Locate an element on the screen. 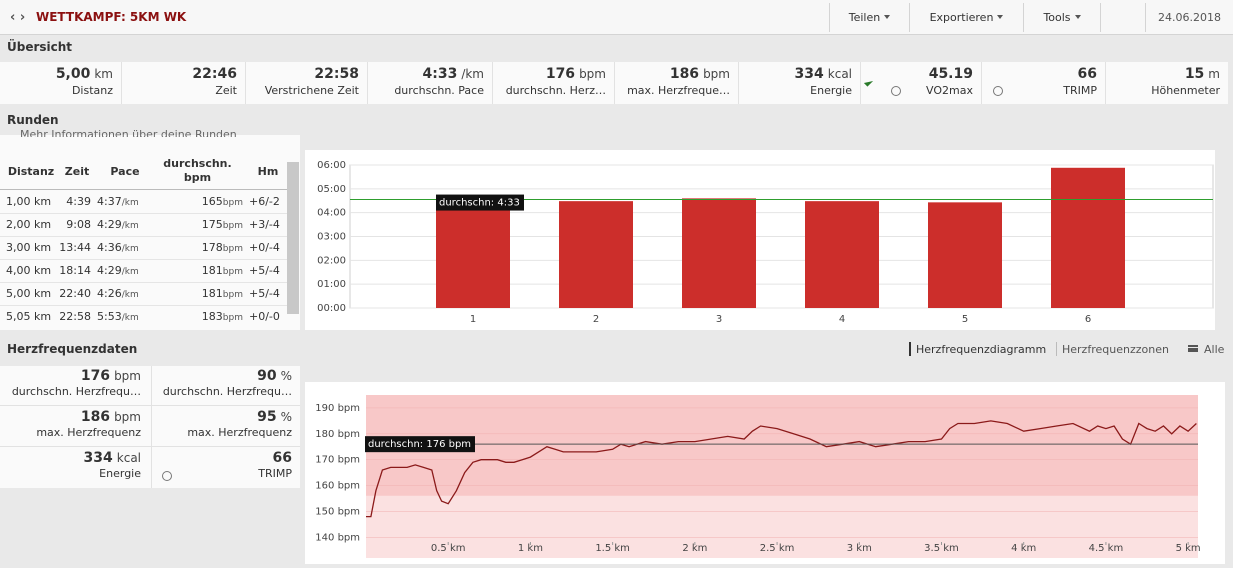 The width and height of the screenshot is (1233, 568). x-tick-label: 6 is located at coordinates (1088, 319).